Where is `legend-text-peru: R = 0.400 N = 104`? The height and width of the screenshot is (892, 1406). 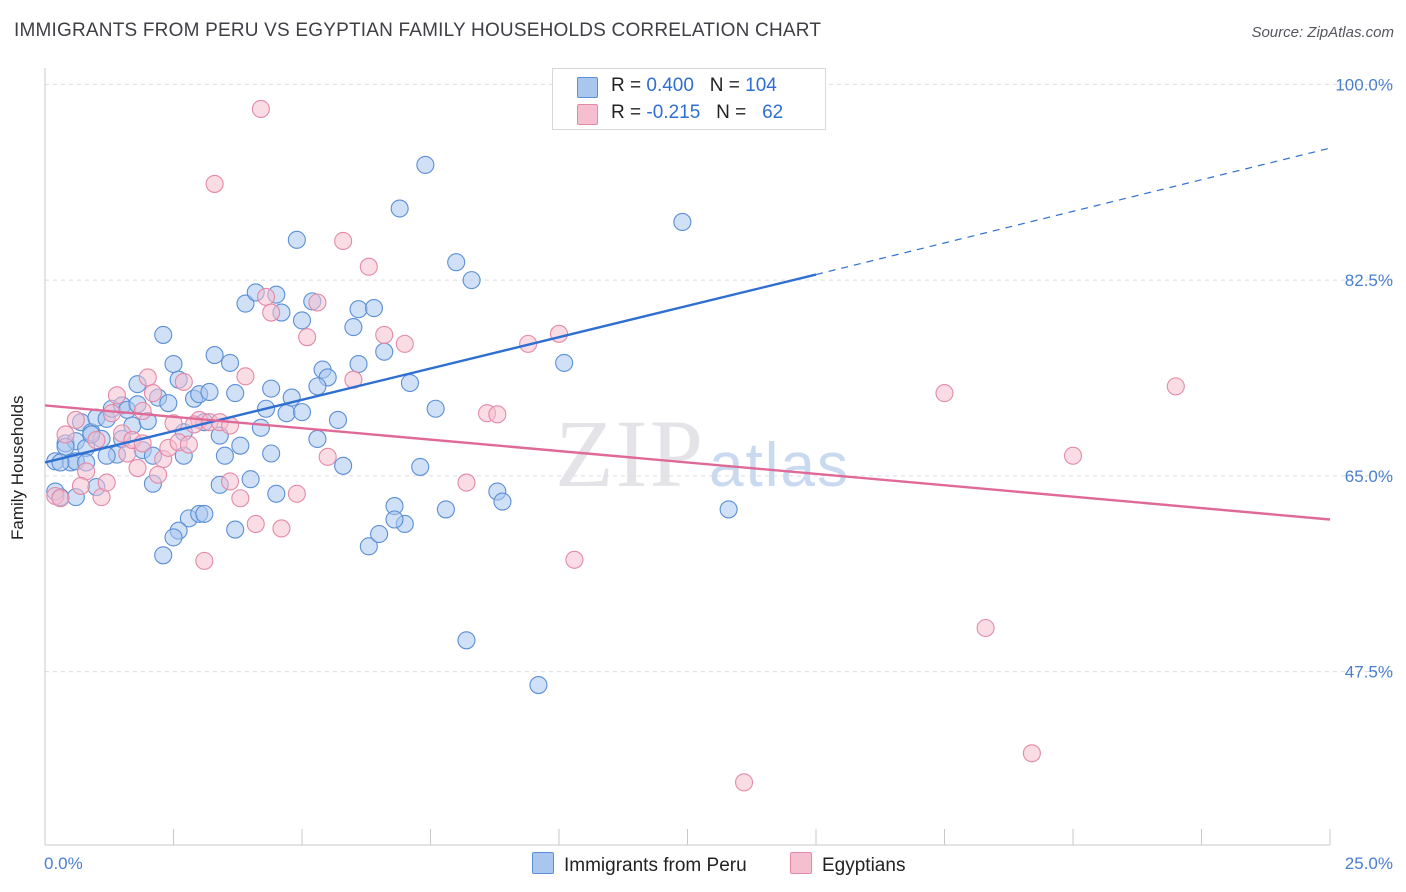 legend-text-peru: R = 0.400 N = 104 is located at coordinates (694, 85).